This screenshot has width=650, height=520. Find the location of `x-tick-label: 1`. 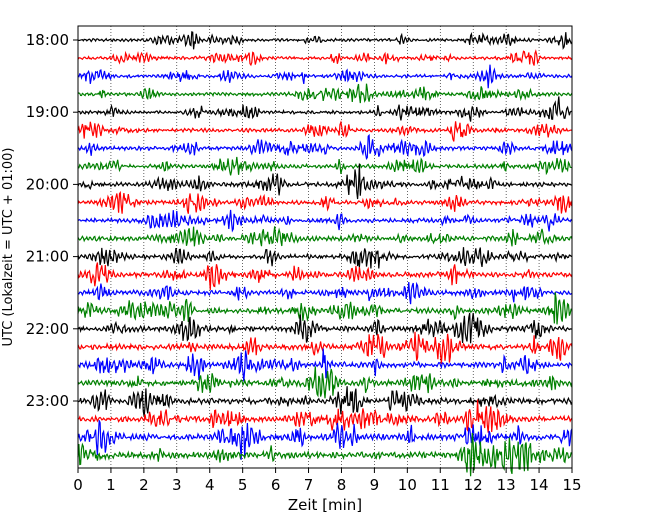

x-tick-label: 1 is located at coordinates (111, 485).